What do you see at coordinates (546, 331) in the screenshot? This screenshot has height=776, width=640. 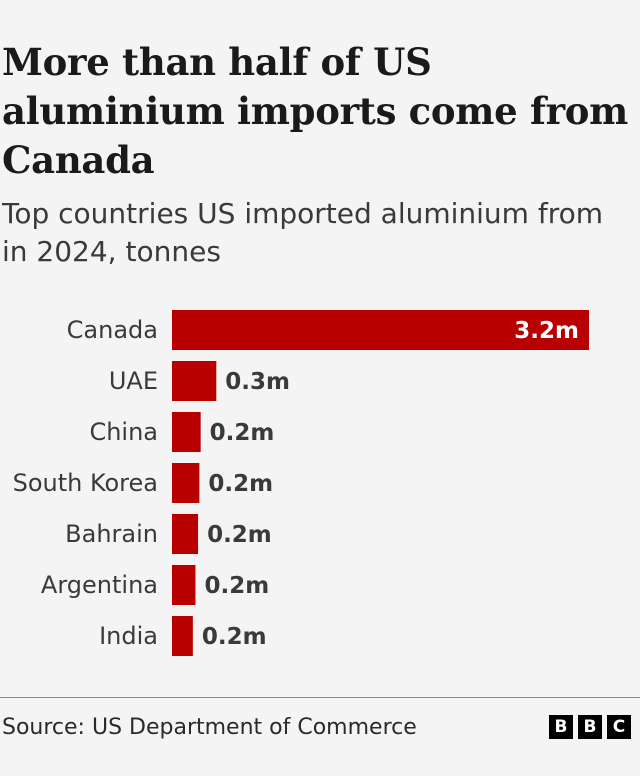 I see `value-label: 3.2m` at bounding box center [546, 331].